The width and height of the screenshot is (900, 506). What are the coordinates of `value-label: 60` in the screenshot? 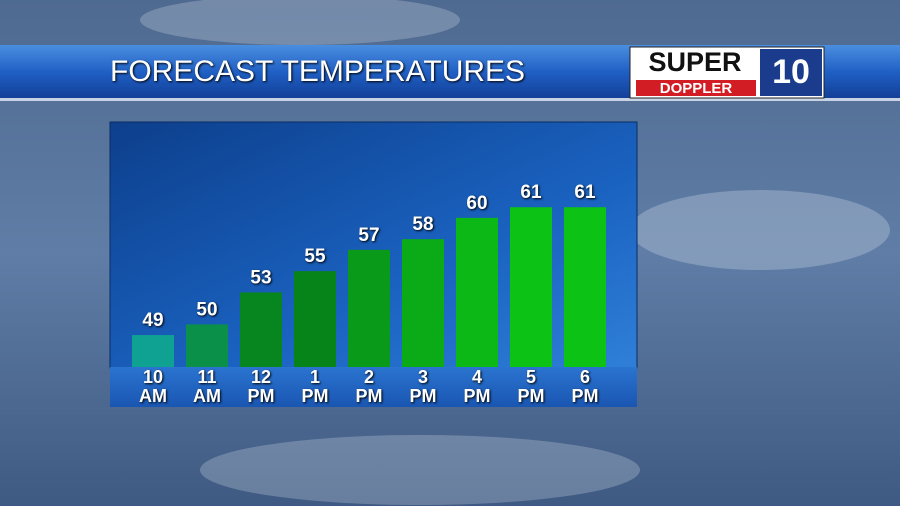 It's located at (476, 203).